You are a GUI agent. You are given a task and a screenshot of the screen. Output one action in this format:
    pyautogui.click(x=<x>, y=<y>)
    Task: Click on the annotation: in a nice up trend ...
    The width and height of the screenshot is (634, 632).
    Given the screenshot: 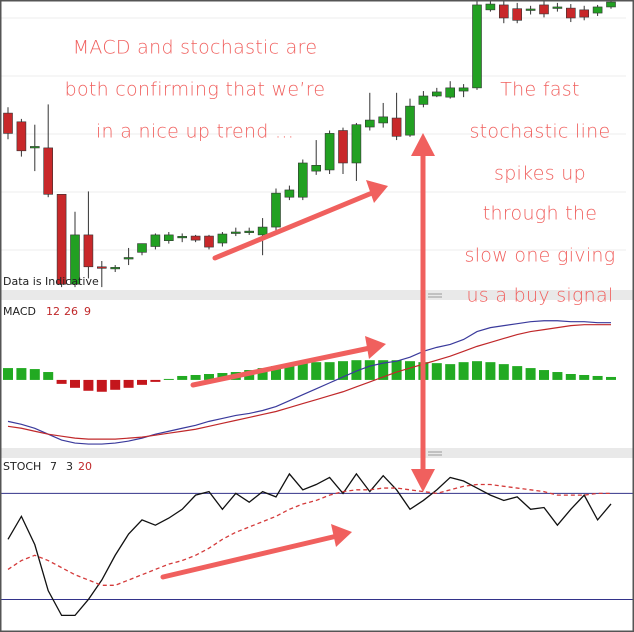 What is the action you would take?
    pyautogui.click(x=195, y=132)
    